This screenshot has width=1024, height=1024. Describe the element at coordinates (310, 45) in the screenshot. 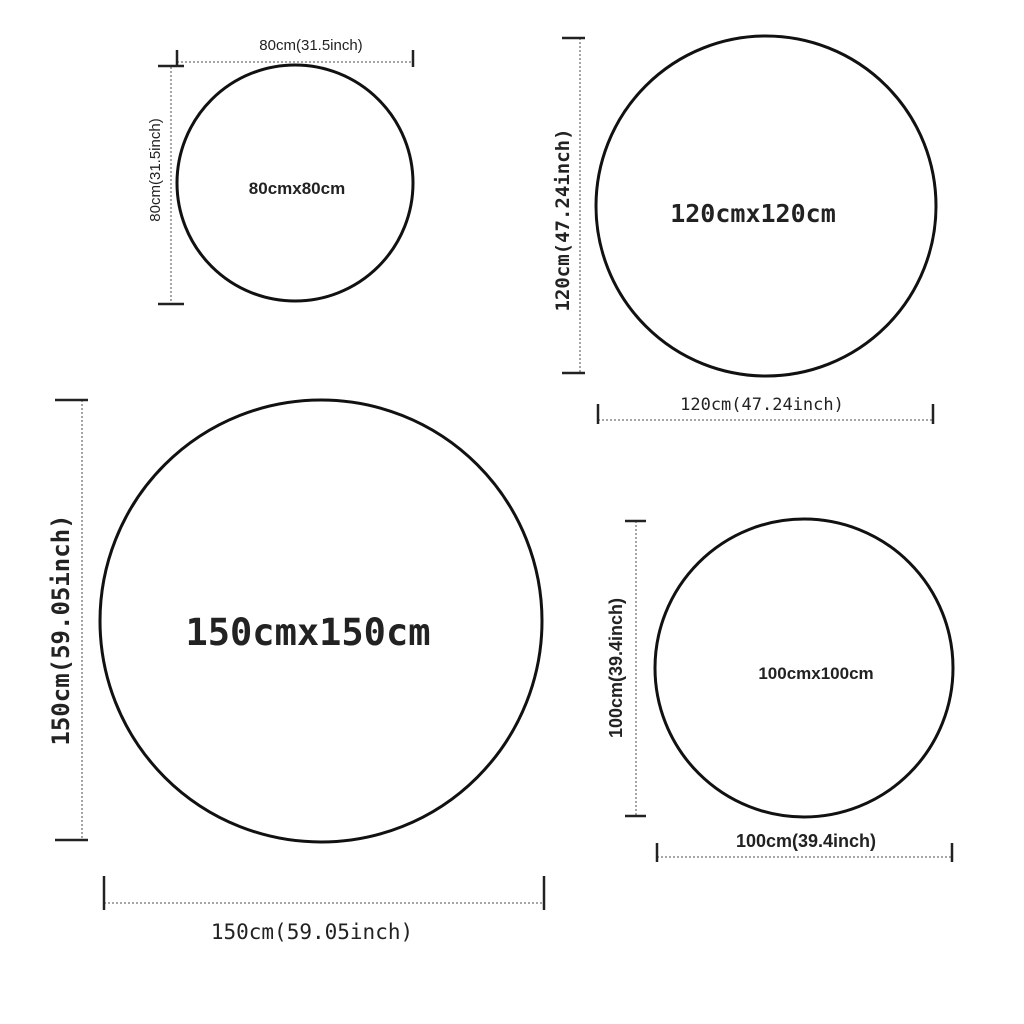

I see `width-label-80: 80cm(31.5inch)` at that location.